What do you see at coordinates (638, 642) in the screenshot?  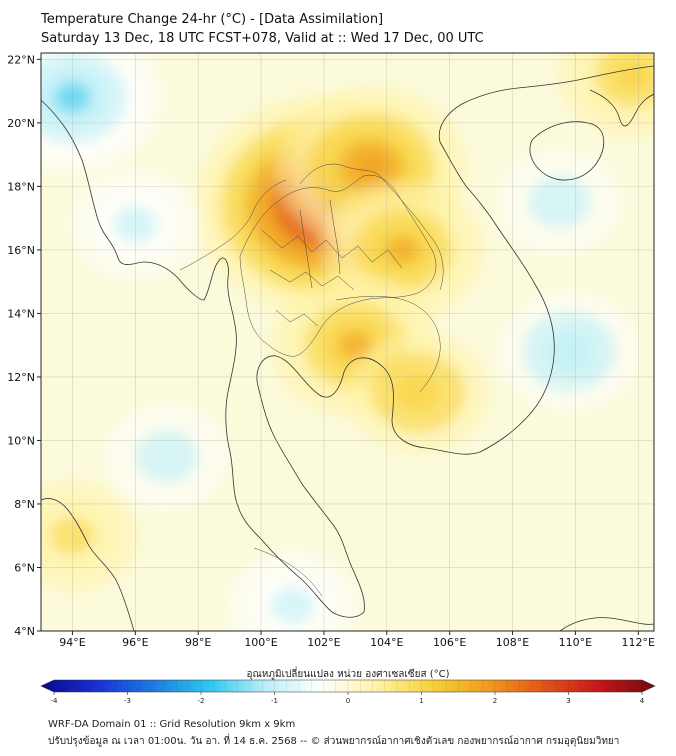 I see `lon-label: 112°E` at bounding box center [638, 642].